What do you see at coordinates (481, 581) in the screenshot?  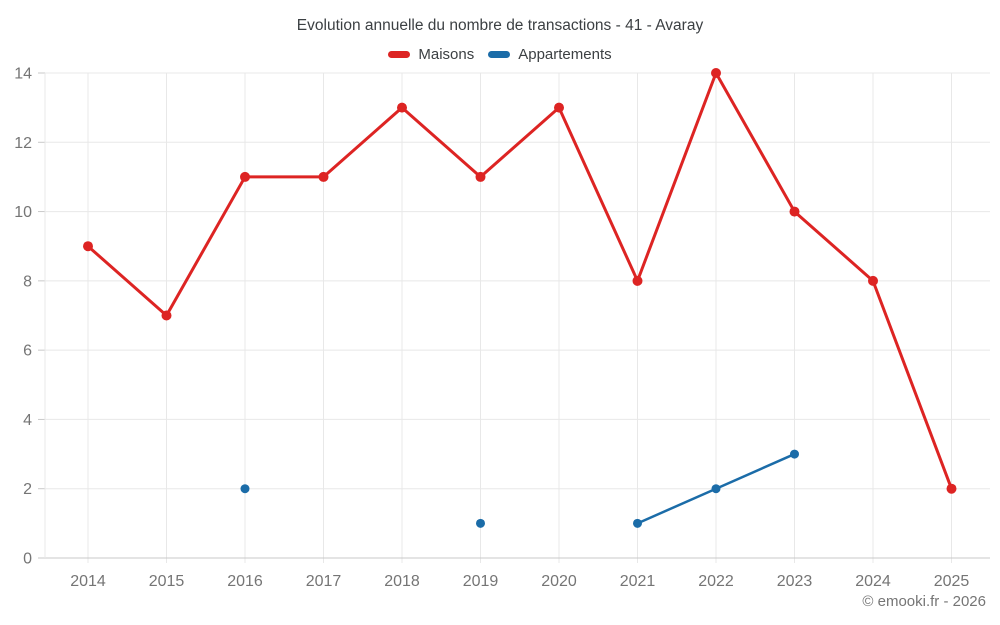 I see `x-tick-label: 2019` at bounding box center [481, 581].